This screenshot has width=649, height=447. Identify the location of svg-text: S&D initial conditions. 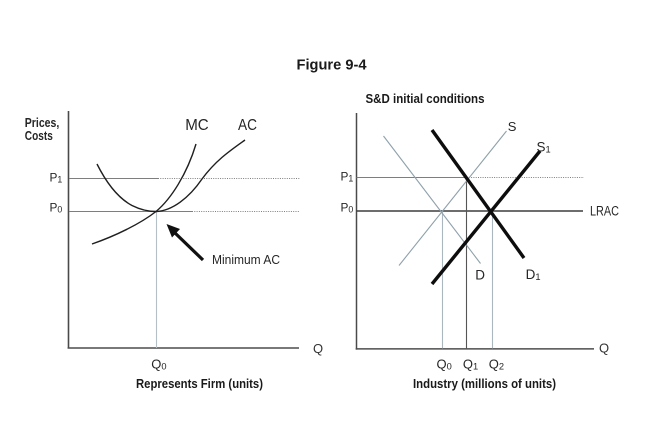
(425, 99).